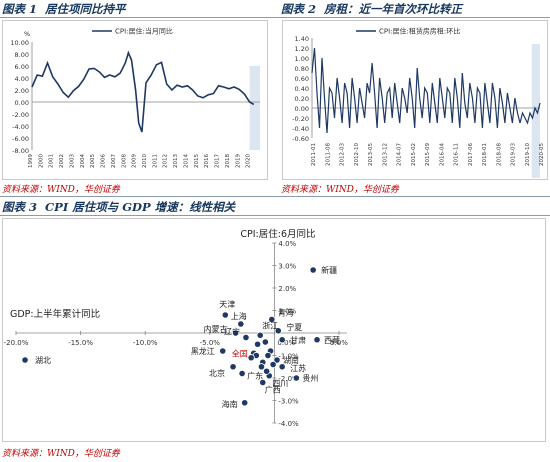 The image size is (550, 462). Describe the element at coordinates (216, 329) in the screenshot. I see `chart-3-point-label: 内蒙古` at that location.